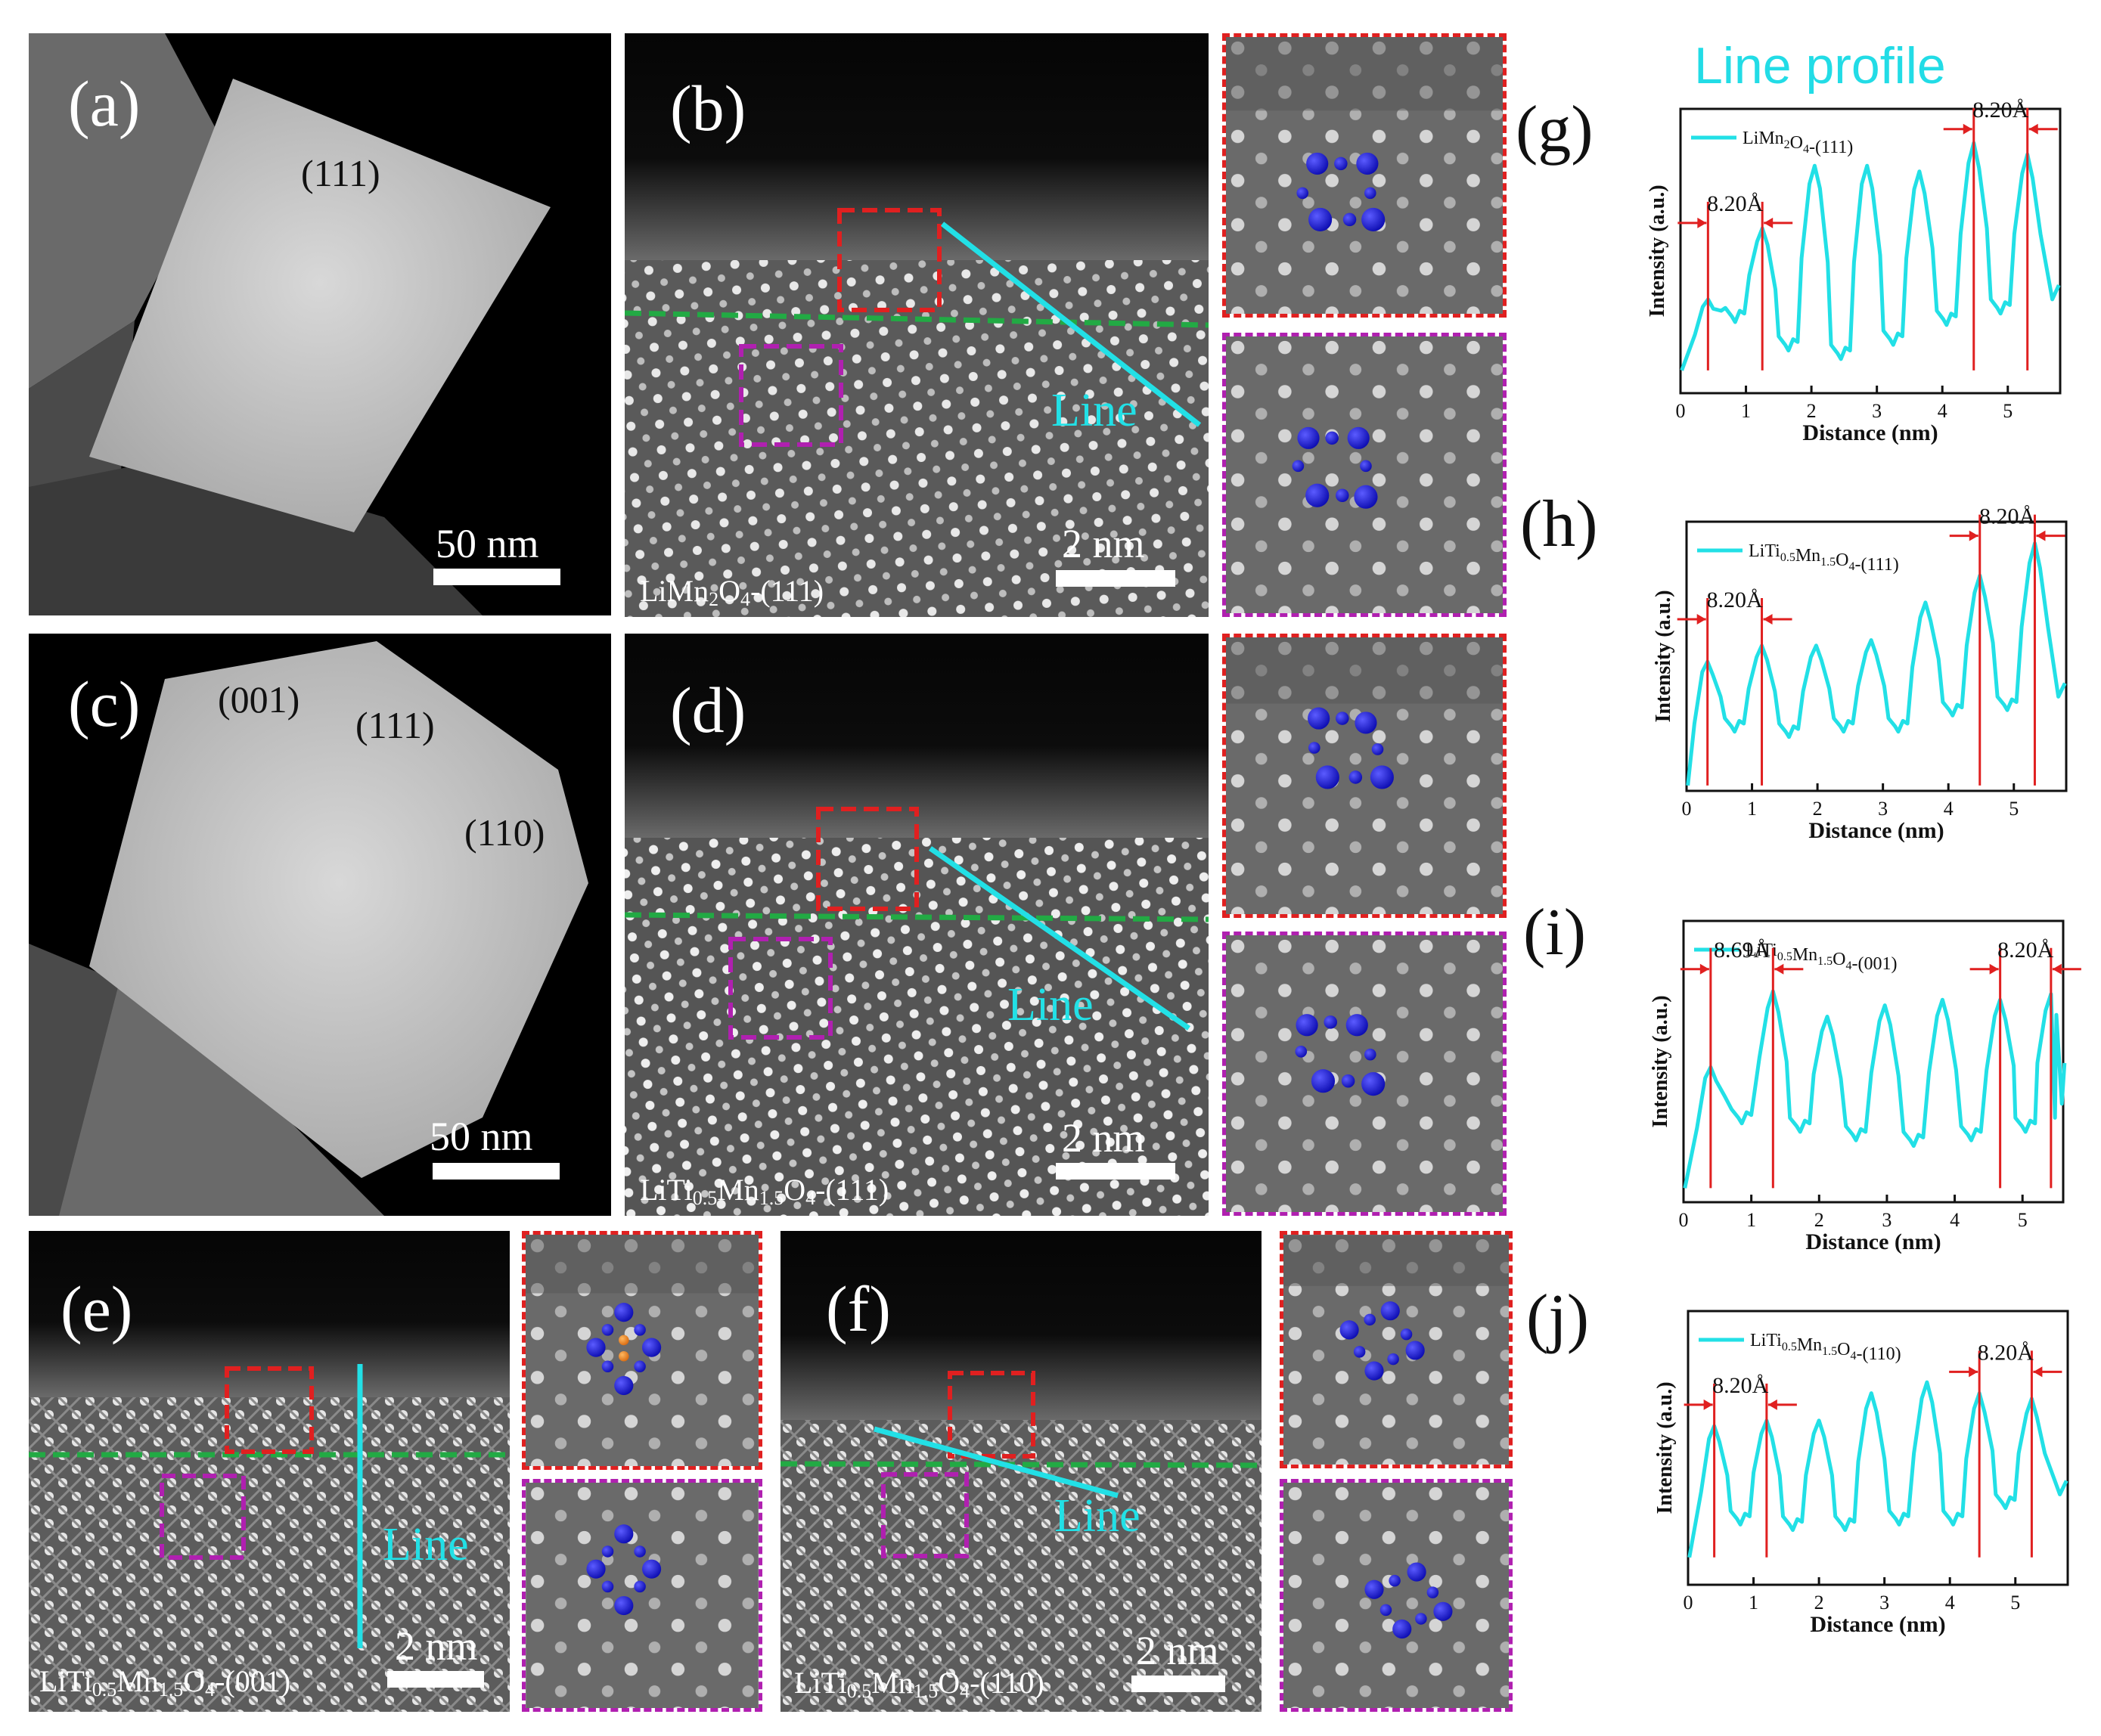 This screenshot has height=1736, width=2101. I want to click on legend: LiTi0.5Mn1.5O4-(111), so click(1798, 558).